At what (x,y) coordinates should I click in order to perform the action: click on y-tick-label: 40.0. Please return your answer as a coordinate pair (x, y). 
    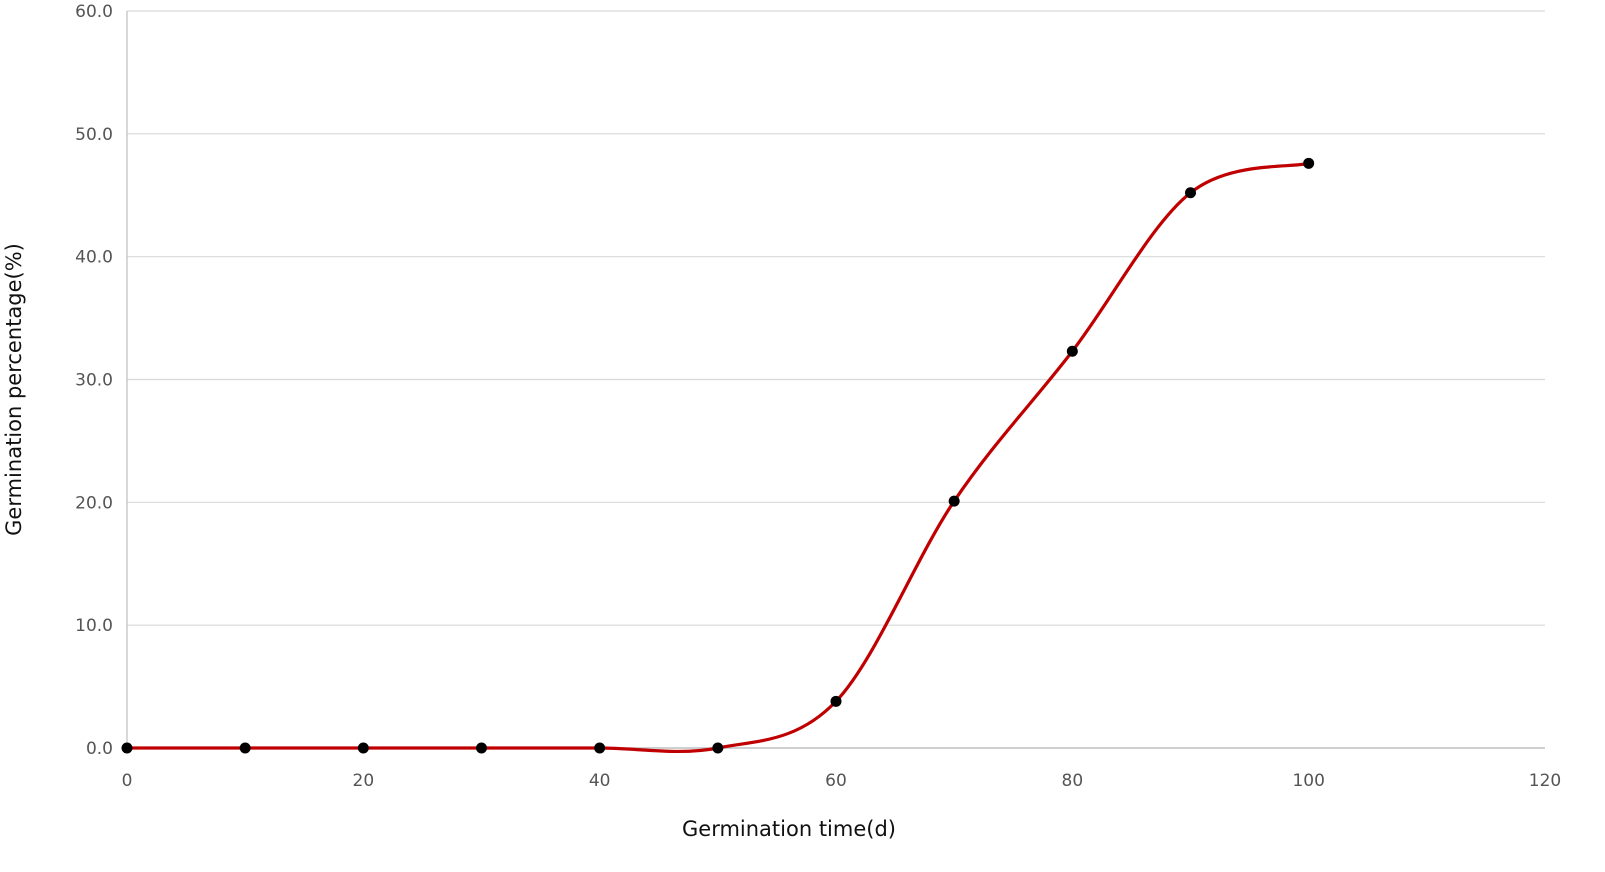
    Looking at the image, I should click on (94, 258).